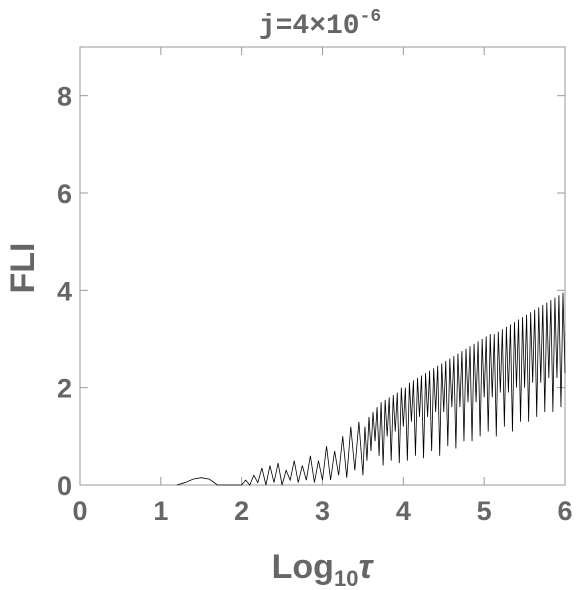  What do you see at coordinates (64, 291) in the screenshot?
I see `y-tick-label: 4` at bounding box center [64, 291].